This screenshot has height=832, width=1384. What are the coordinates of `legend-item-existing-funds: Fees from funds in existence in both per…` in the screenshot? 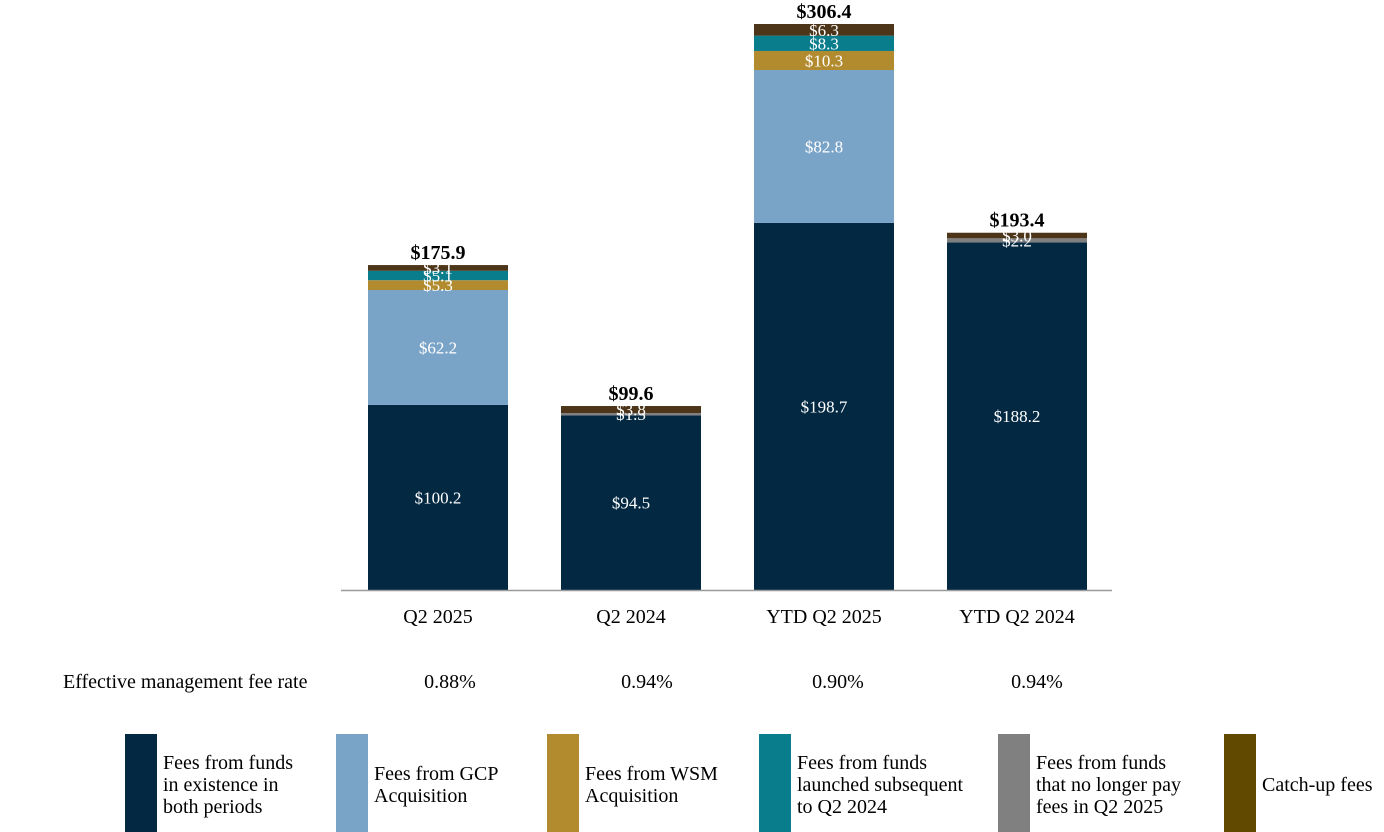 It's located at (225, 783).